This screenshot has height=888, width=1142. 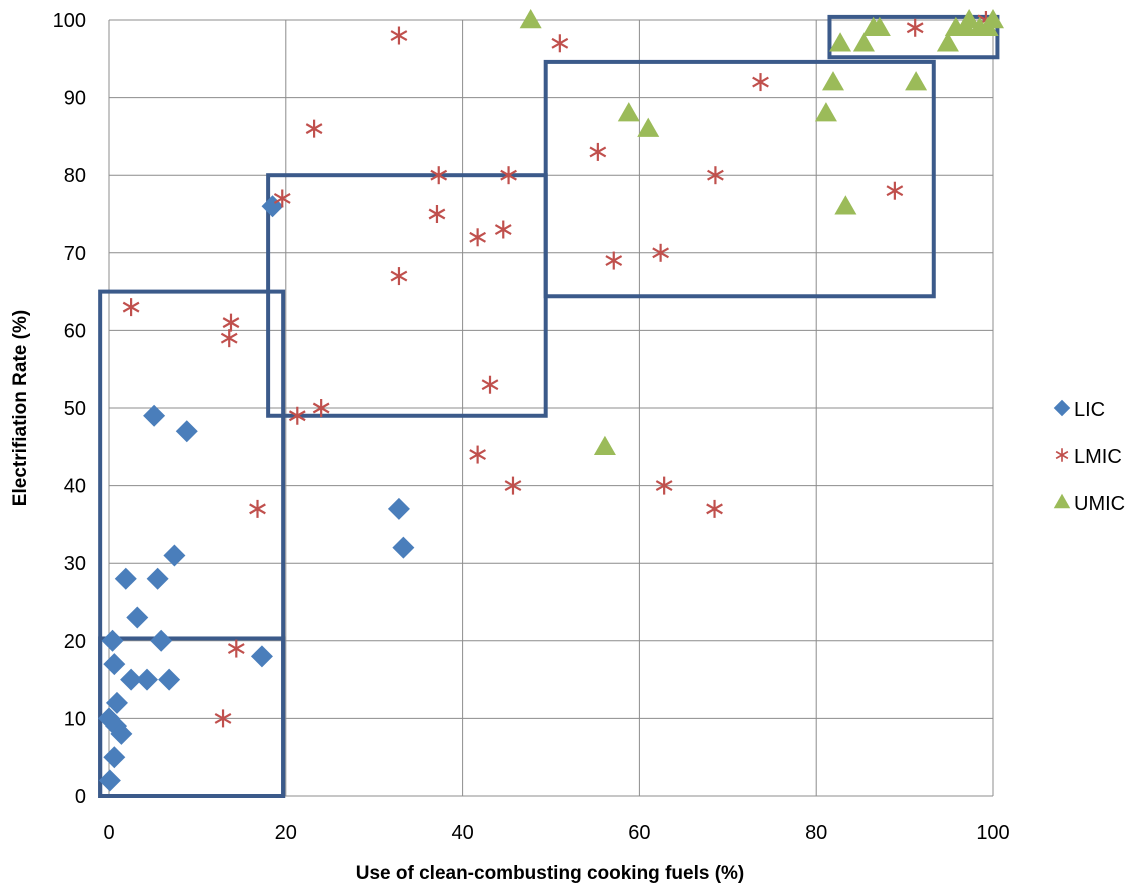 I want to click on y-tick-label: 80, so click(x=75, y=176).